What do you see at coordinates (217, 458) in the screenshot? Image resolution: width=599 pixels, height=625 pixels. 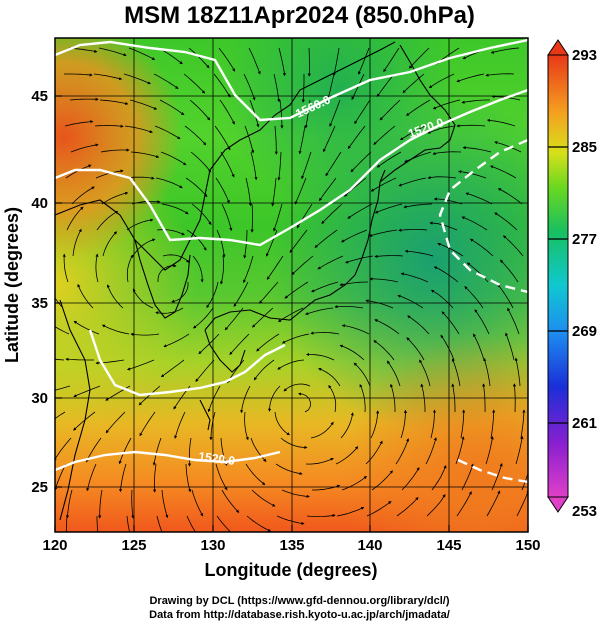 I see `contour-label-1520-south: 1520.0` at bounding box center [217, 458].